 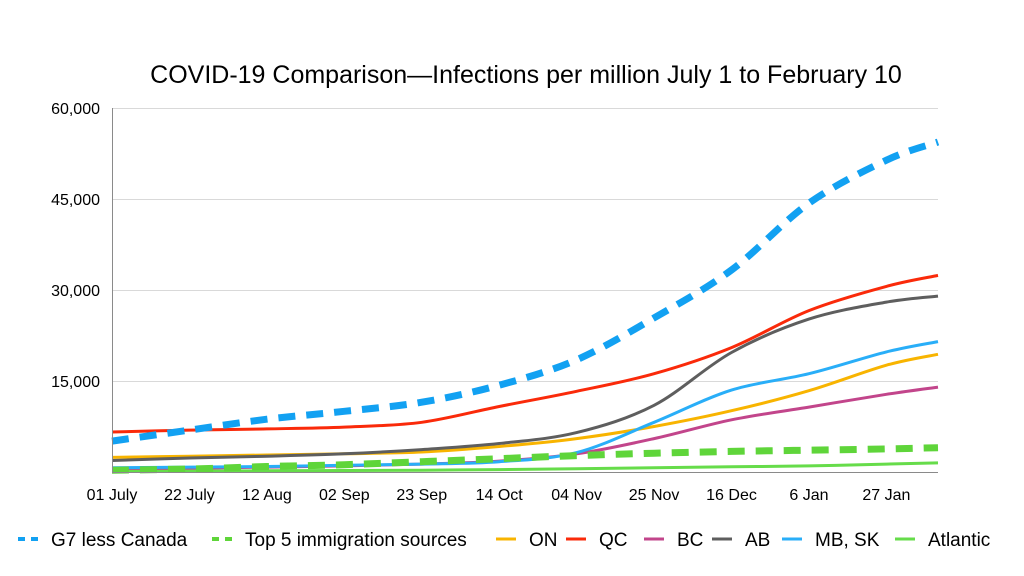 I want to click on y-tick-label: 30,000, so click(x=75, y=291).